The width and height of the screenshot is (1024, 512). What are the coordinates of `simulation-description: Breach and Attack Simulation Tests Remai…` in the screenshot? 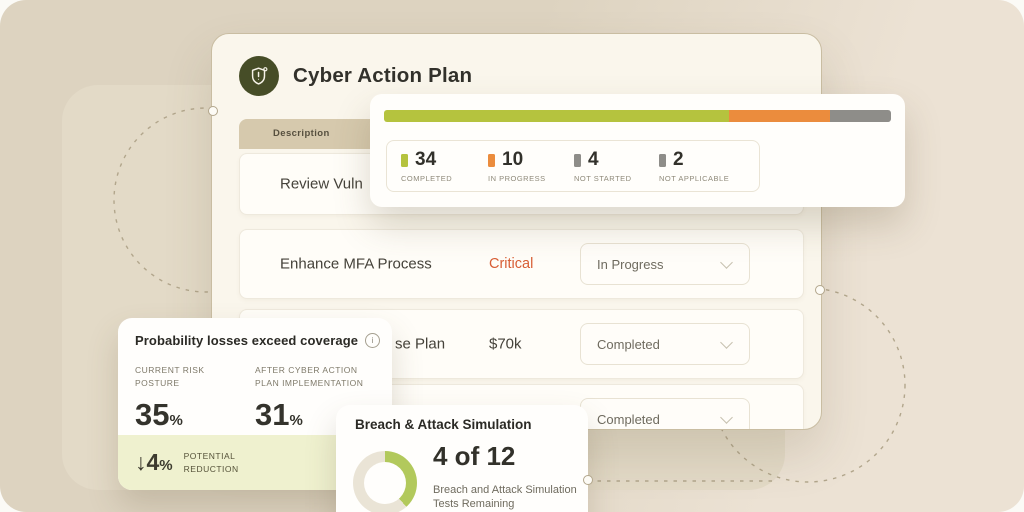 It's located at (505, 497).